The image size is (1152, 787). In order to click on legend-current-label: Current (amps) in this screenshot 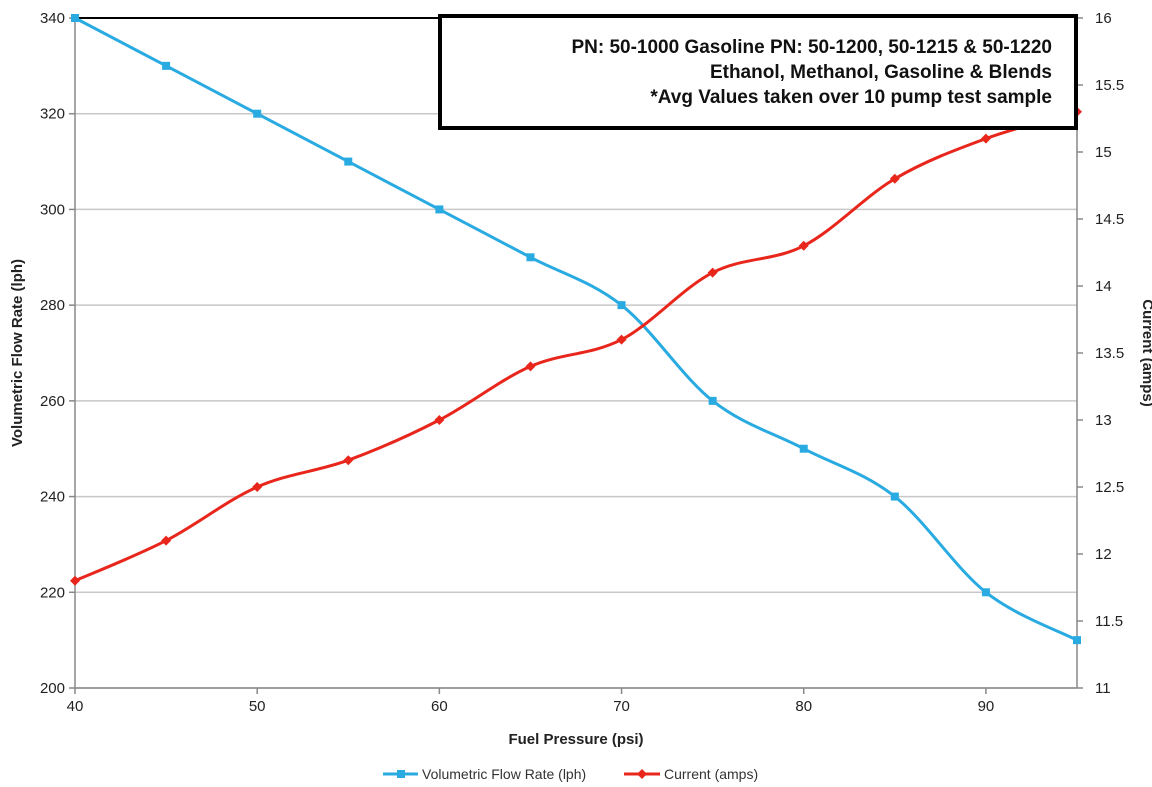, I will do `click(711, 774)`.